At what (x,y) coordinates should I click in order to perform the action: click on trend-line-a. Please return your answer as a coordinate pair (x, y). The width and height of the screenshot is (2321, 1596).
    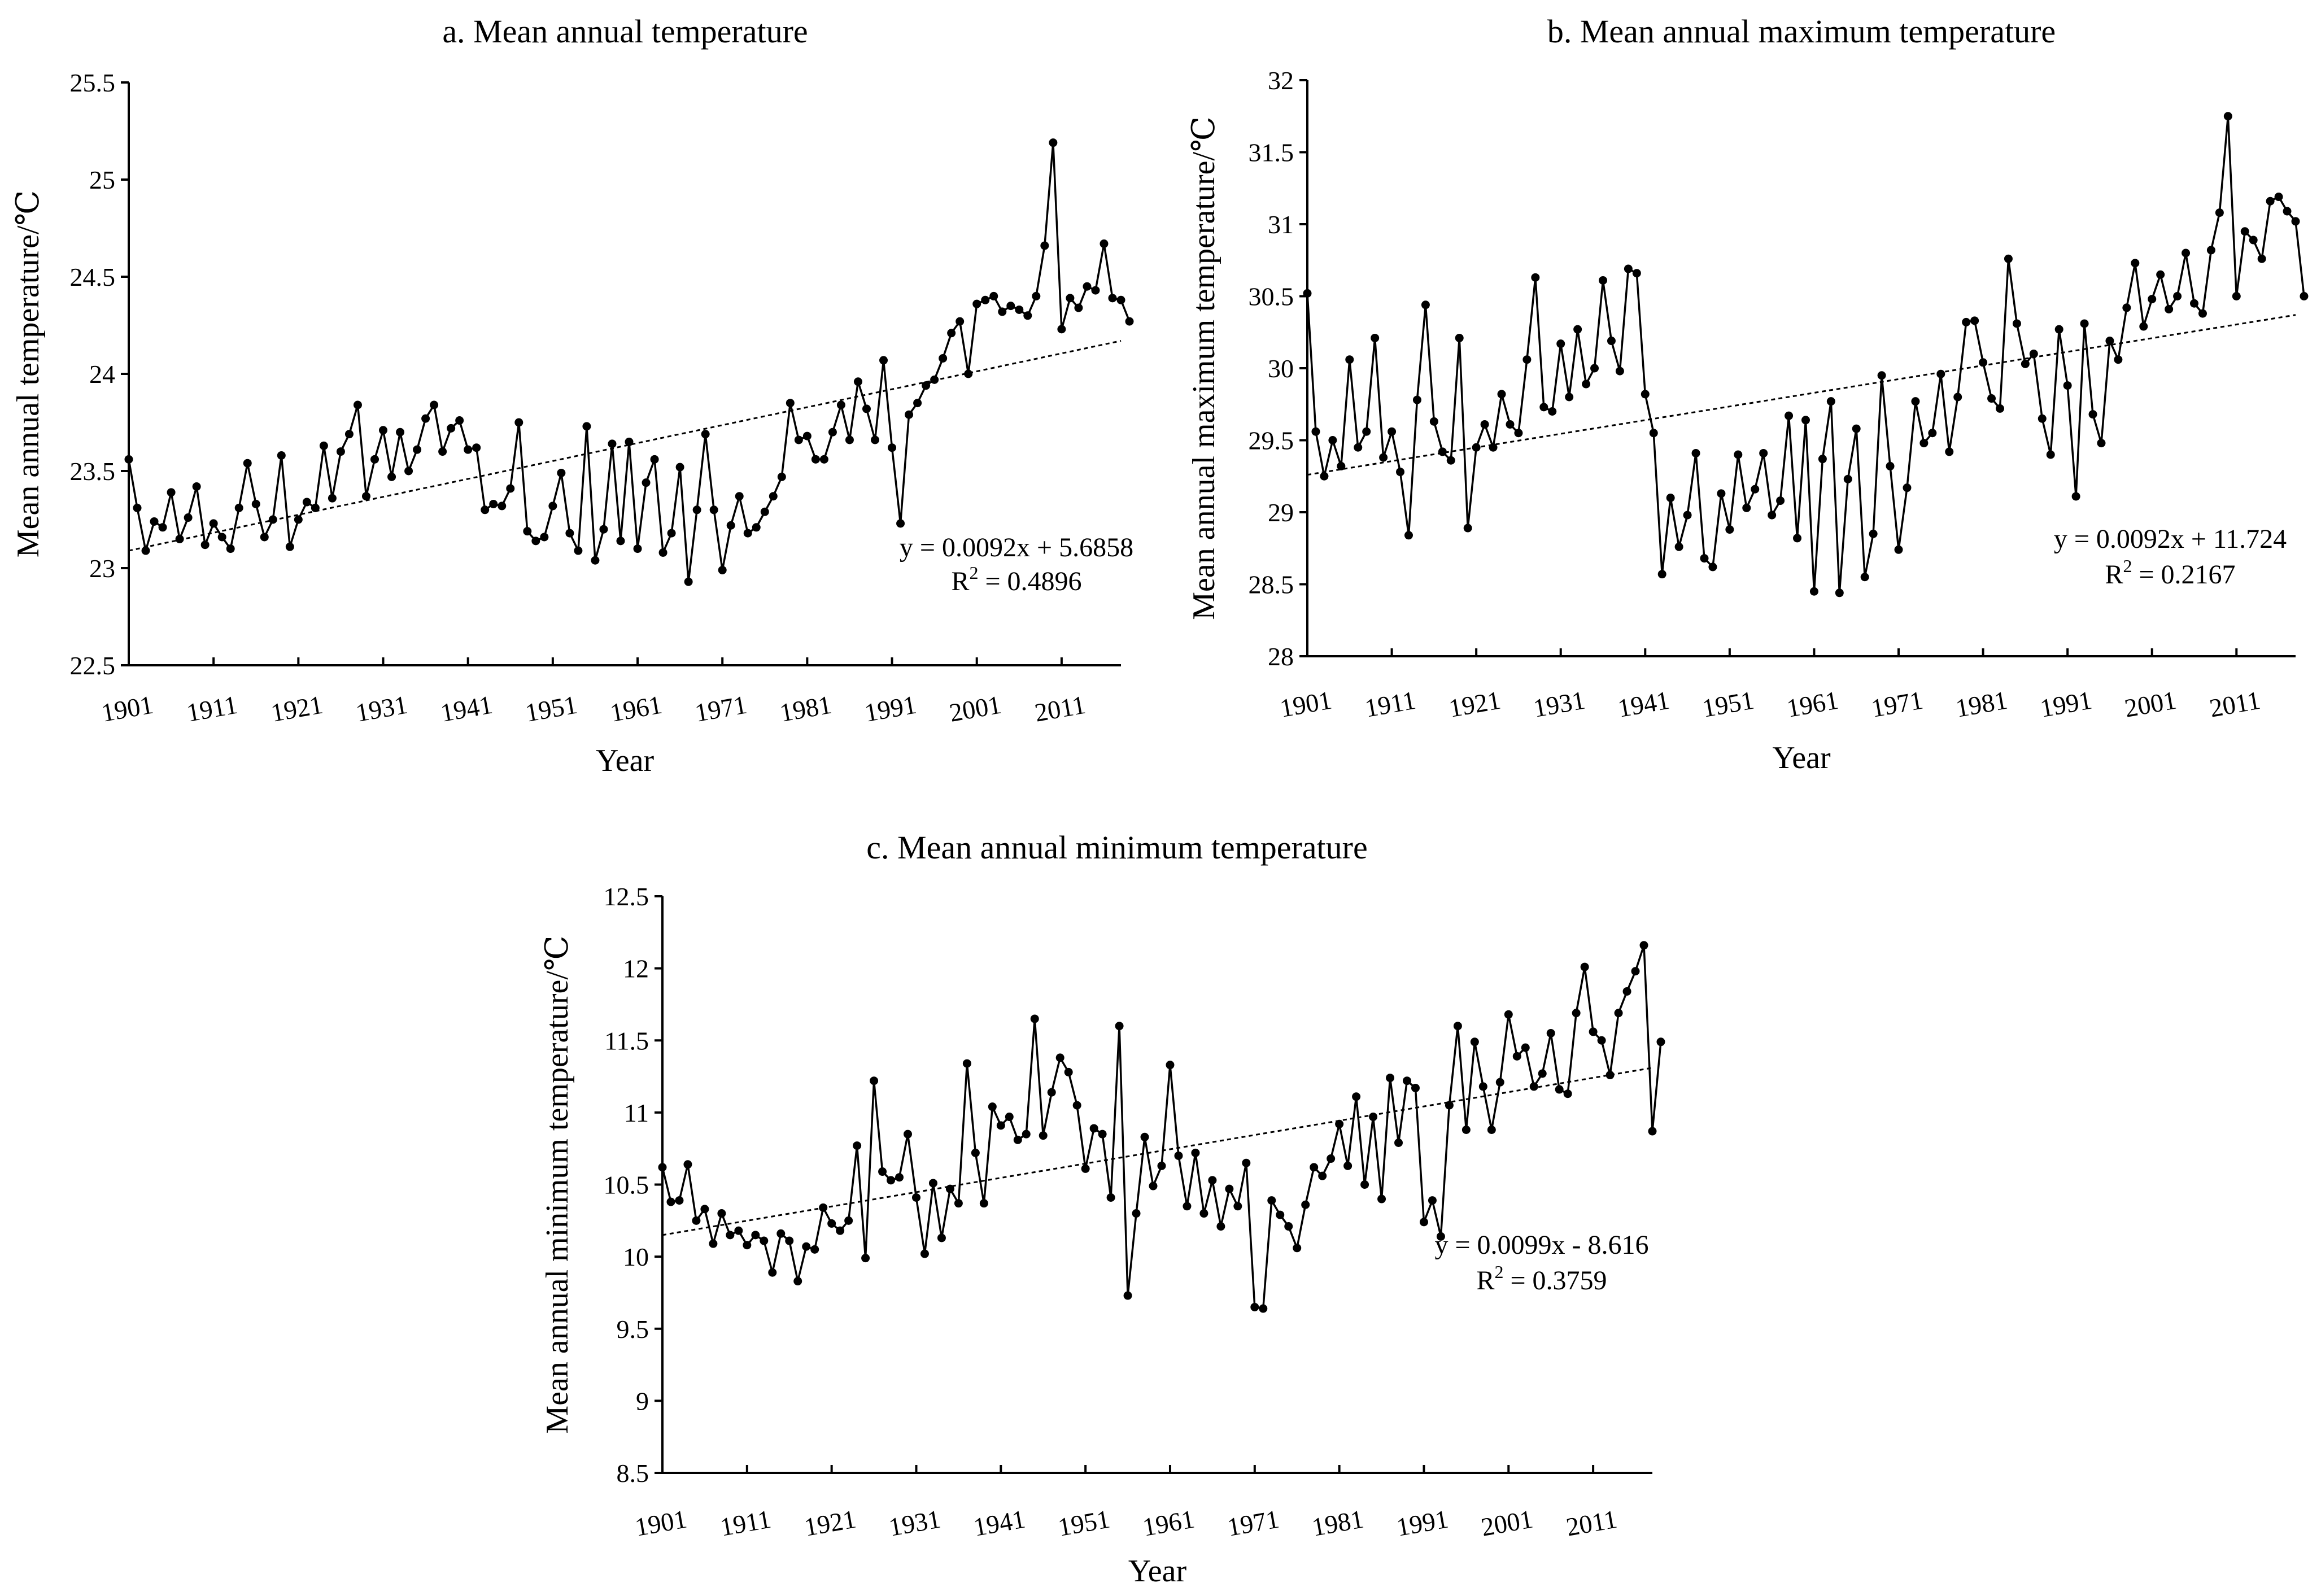
    Looking at the image, I should click on (625, 446).